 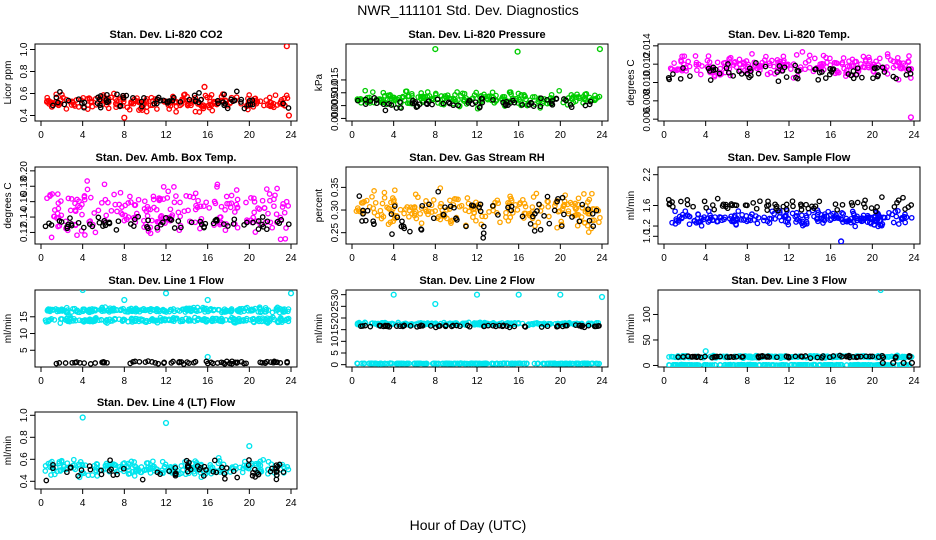 I want to click on y-tick-label: 0.14, so click(x=24, y=217).